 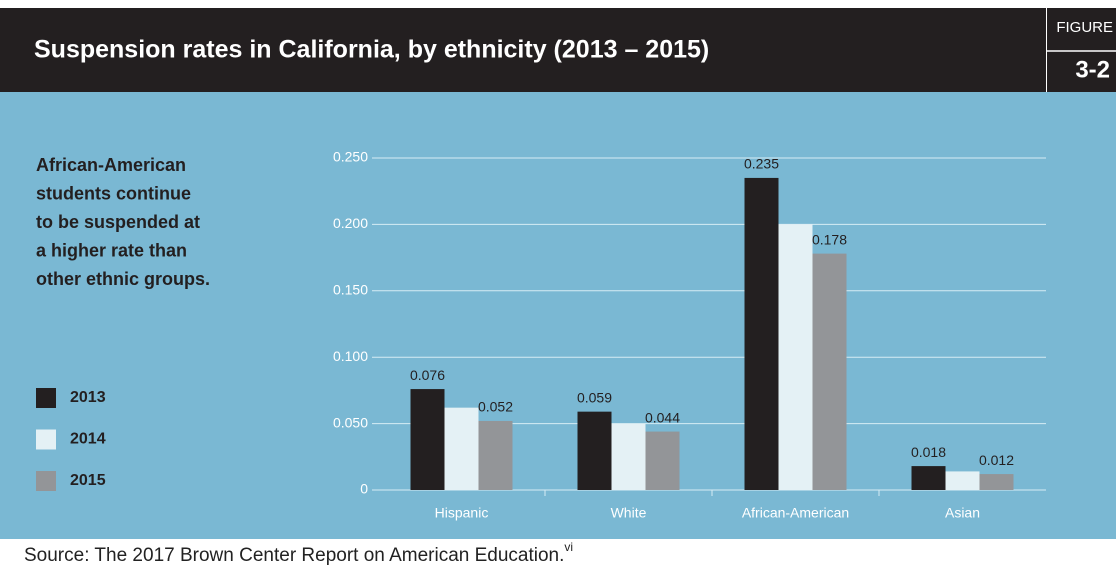 What do you see at coordinates (350, 422) in the screenshot?
I see `y-tick-label: 0.050` at bounding box center [350, 422].